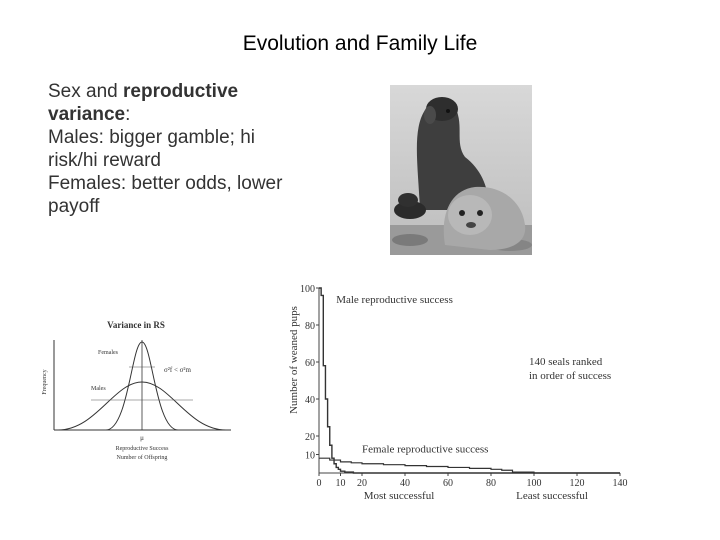 The height and width of the screenshot is (540, 720). What do you see at coordinates (310, 363) in the screenshot?
I see `y-tick-label: 60` at bounding box center [310, 363].